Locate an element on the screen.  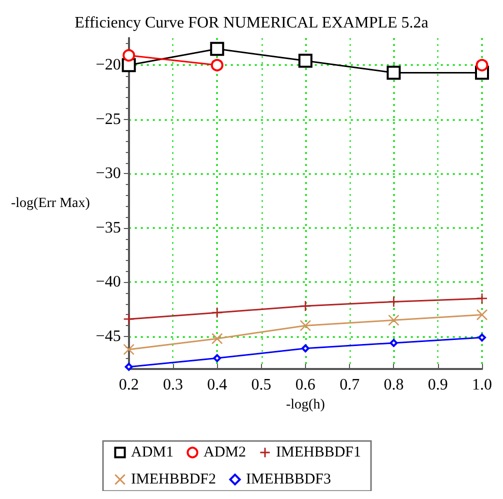
x-tick-label: 0.9 is located at coordinates (438, 385).